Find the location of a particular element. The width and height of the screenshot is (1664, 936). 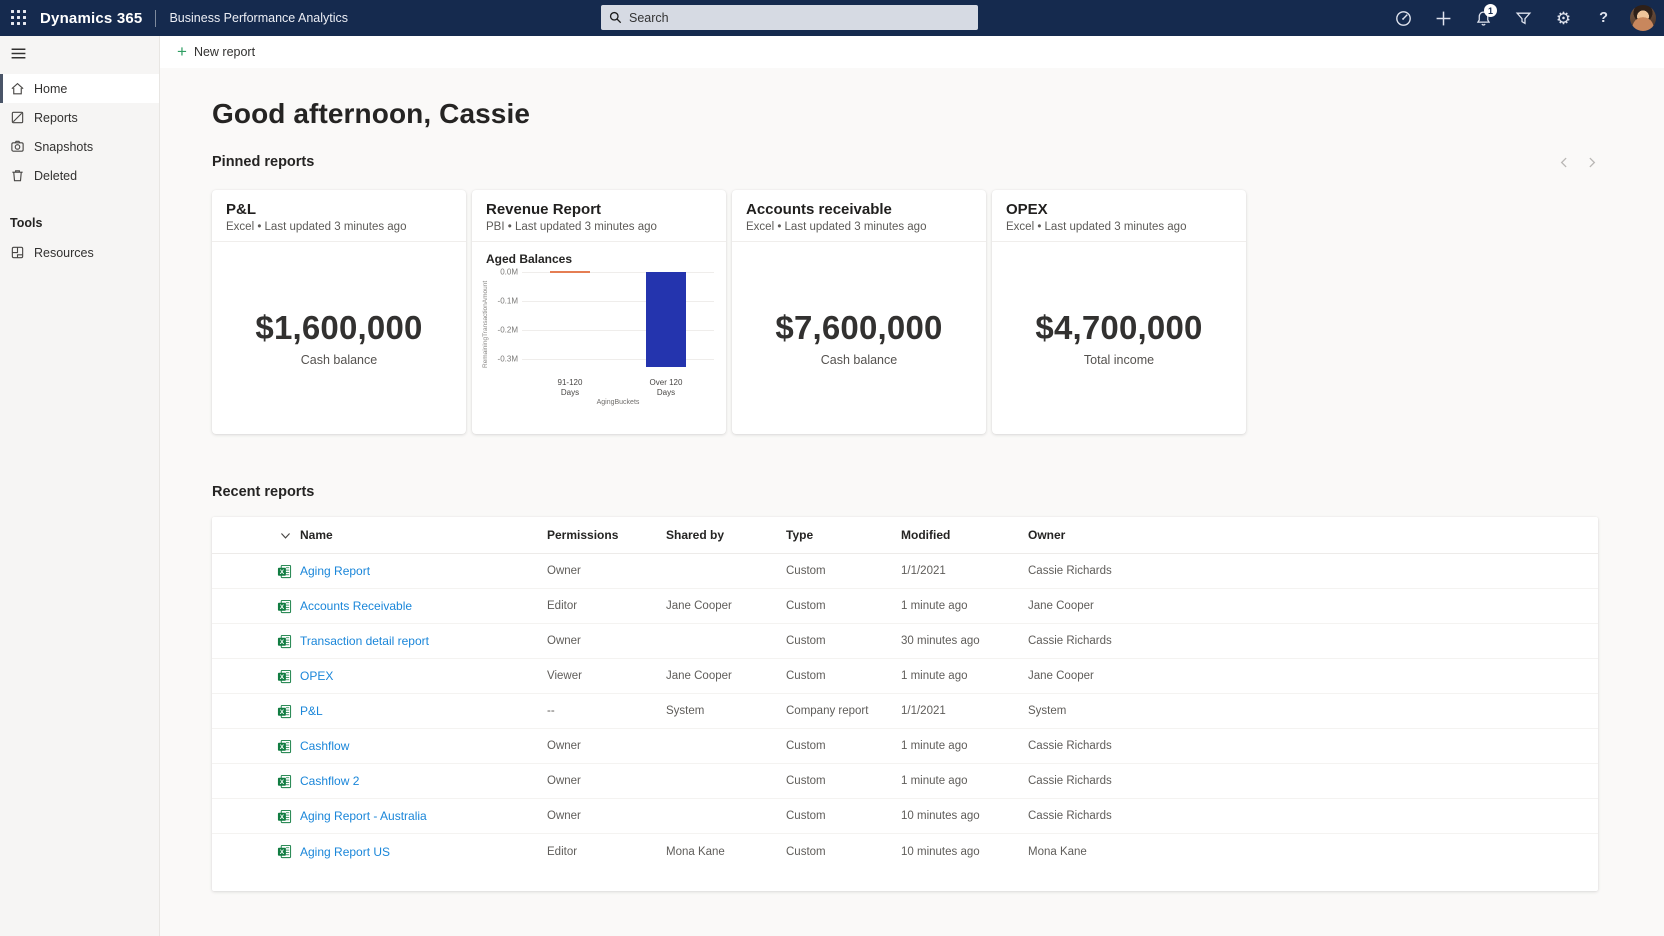

sidebar-item-resources: Resources is located at coordinates (79, 252).